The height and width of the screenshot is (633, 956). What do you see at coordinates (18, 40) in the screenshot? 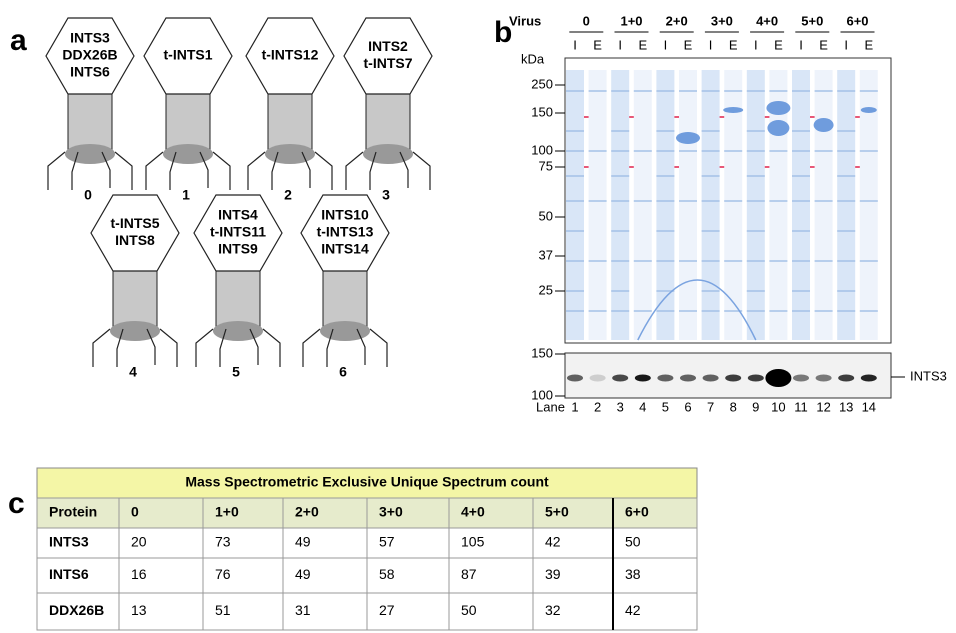
I see `panel-label: a` at bounding box center [18, 40].